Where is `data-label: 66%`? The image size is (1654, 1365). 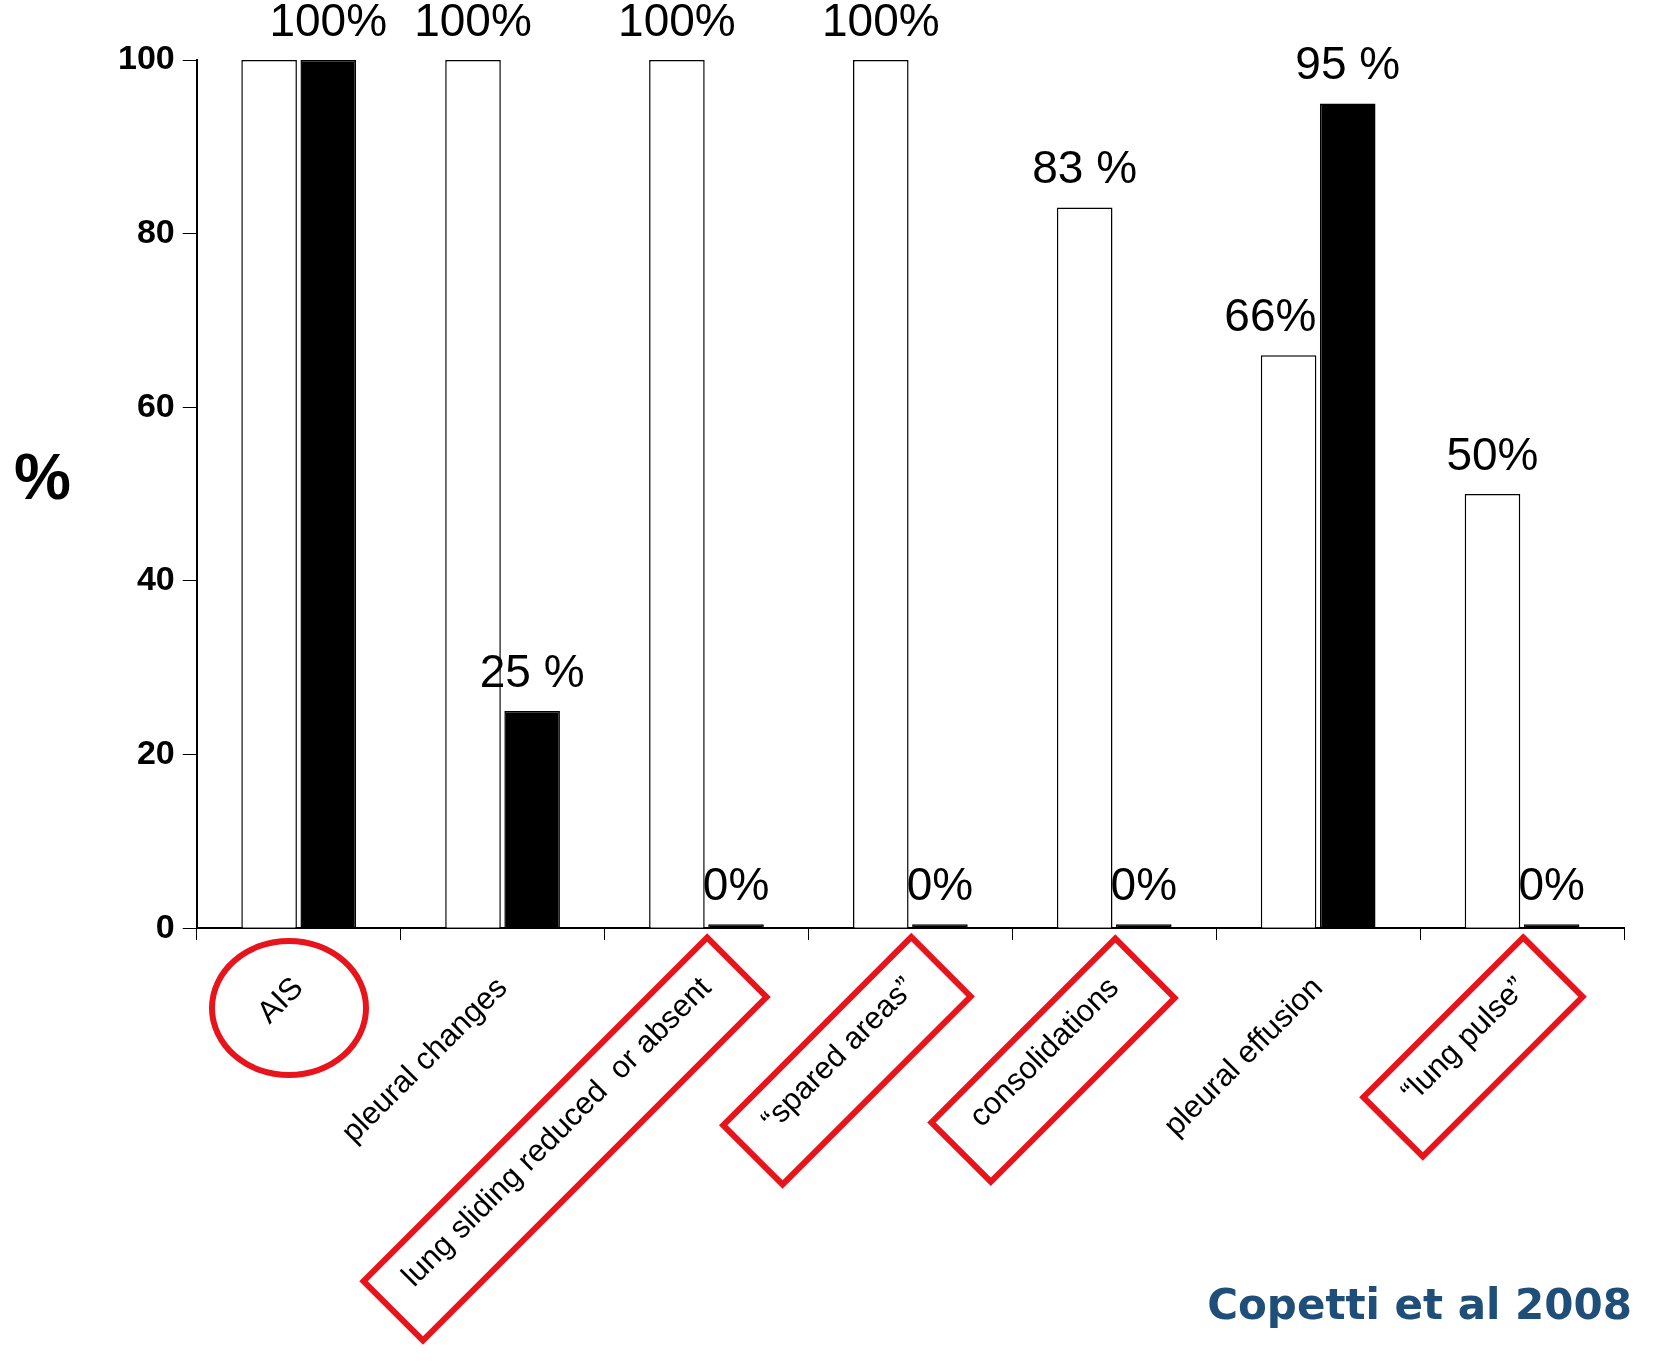
data-label: 66% is located at coordinates (1270, 314).